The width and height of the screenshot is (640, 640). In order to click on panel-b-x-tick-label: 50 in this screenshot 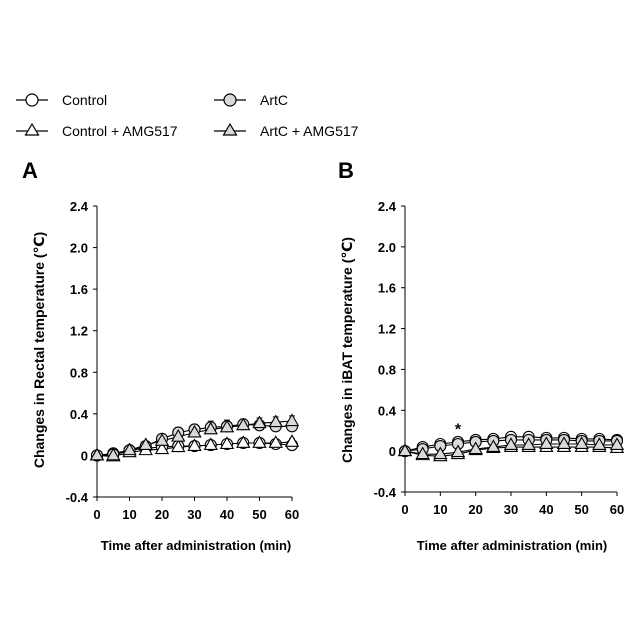, I will do `click(581, 509)`.